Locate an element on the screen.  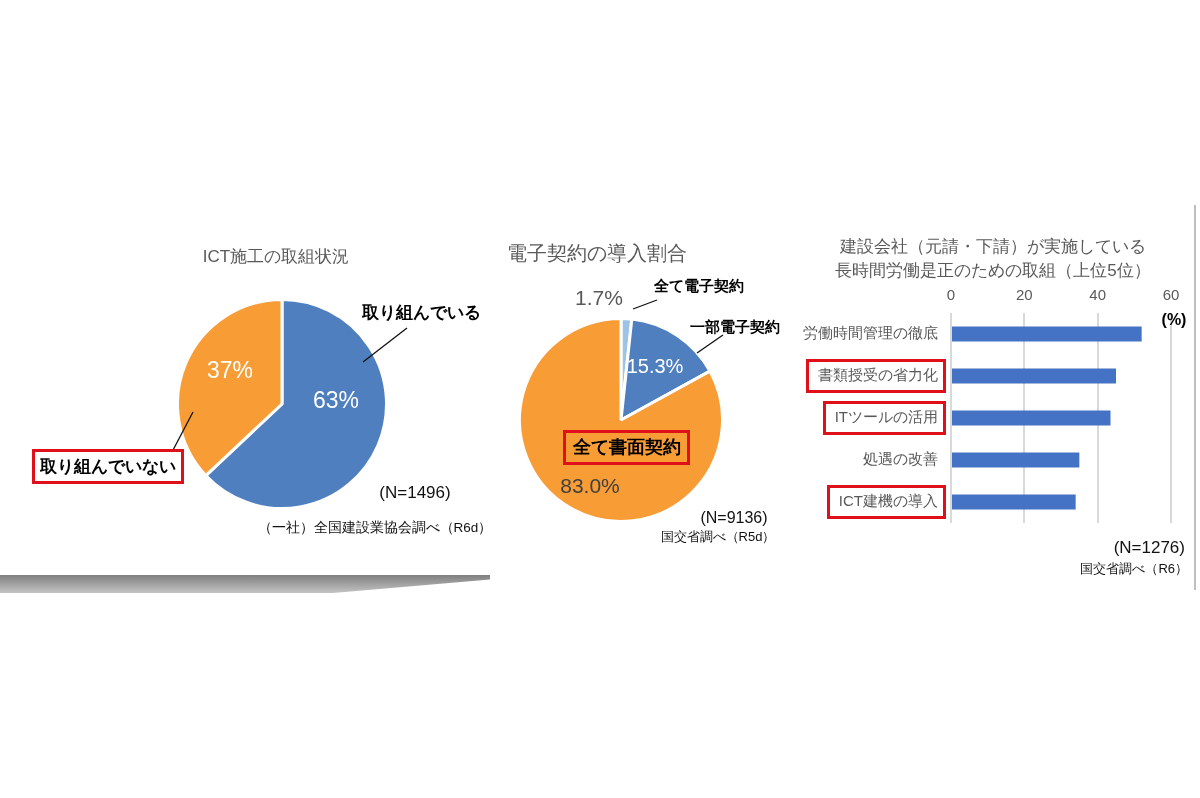
x-tick-label: 40 is located at coordinates (1098, 295).